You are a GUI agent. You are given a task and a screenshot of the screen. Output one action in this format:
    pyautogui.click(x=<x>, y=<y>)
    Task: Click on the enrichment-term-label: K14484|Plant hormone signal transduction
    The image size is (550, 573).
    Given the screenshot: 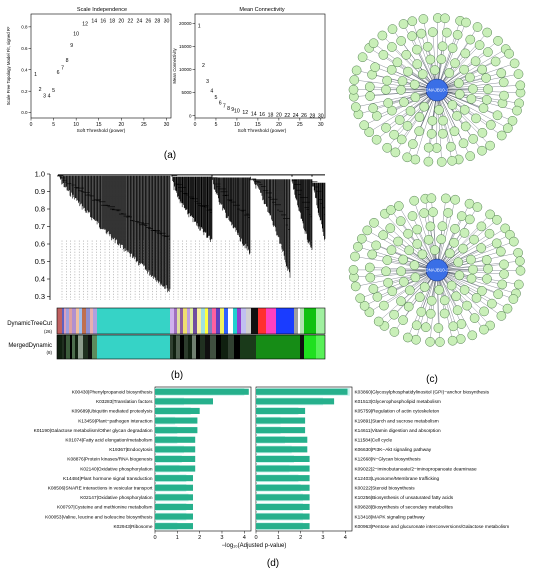 What is the action you would take?
    pyautogui.click(x=108, y=479)
    